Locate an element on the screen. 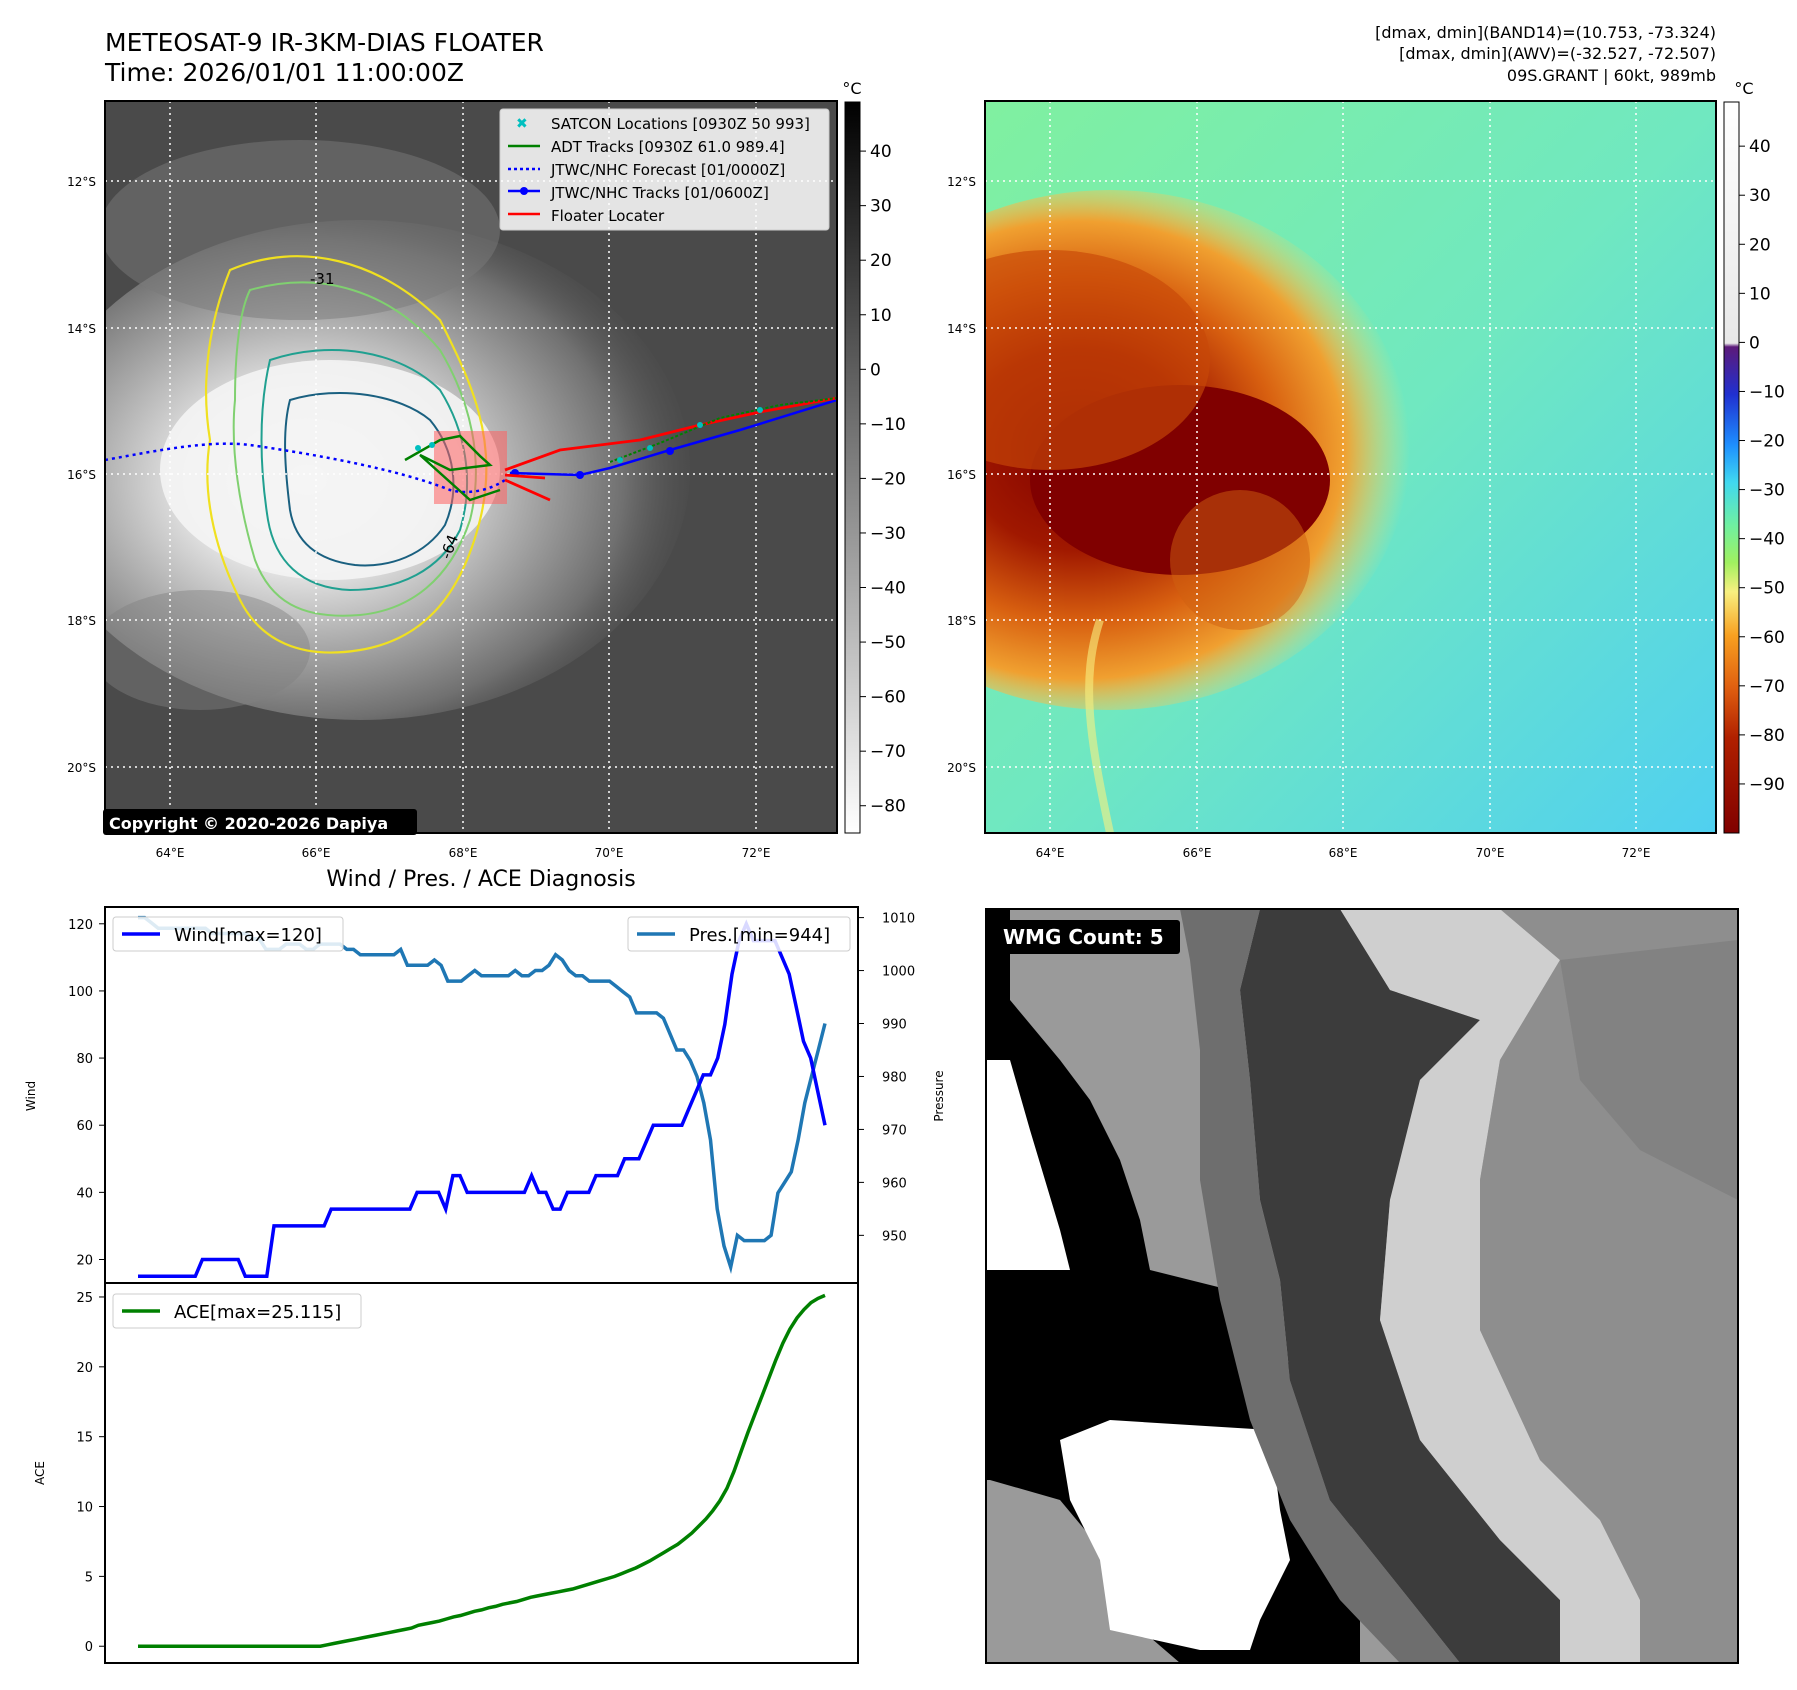  legend-adt-label: ADT Tracks [0930Z 61.0 989.4] is located at coordinates (668, 147).